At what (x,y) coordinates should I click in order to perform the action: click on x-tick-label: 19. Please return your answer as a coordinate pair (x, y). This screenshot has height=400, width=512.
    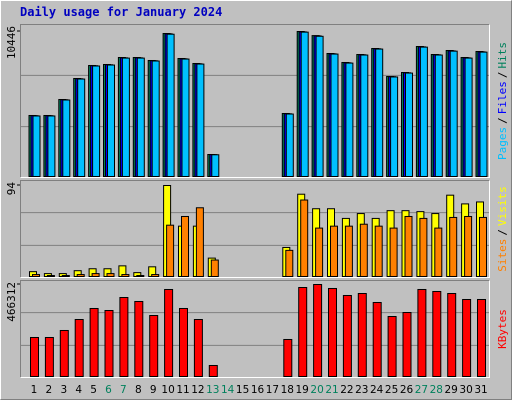
    Looking at the image, I should click on (302, 390).